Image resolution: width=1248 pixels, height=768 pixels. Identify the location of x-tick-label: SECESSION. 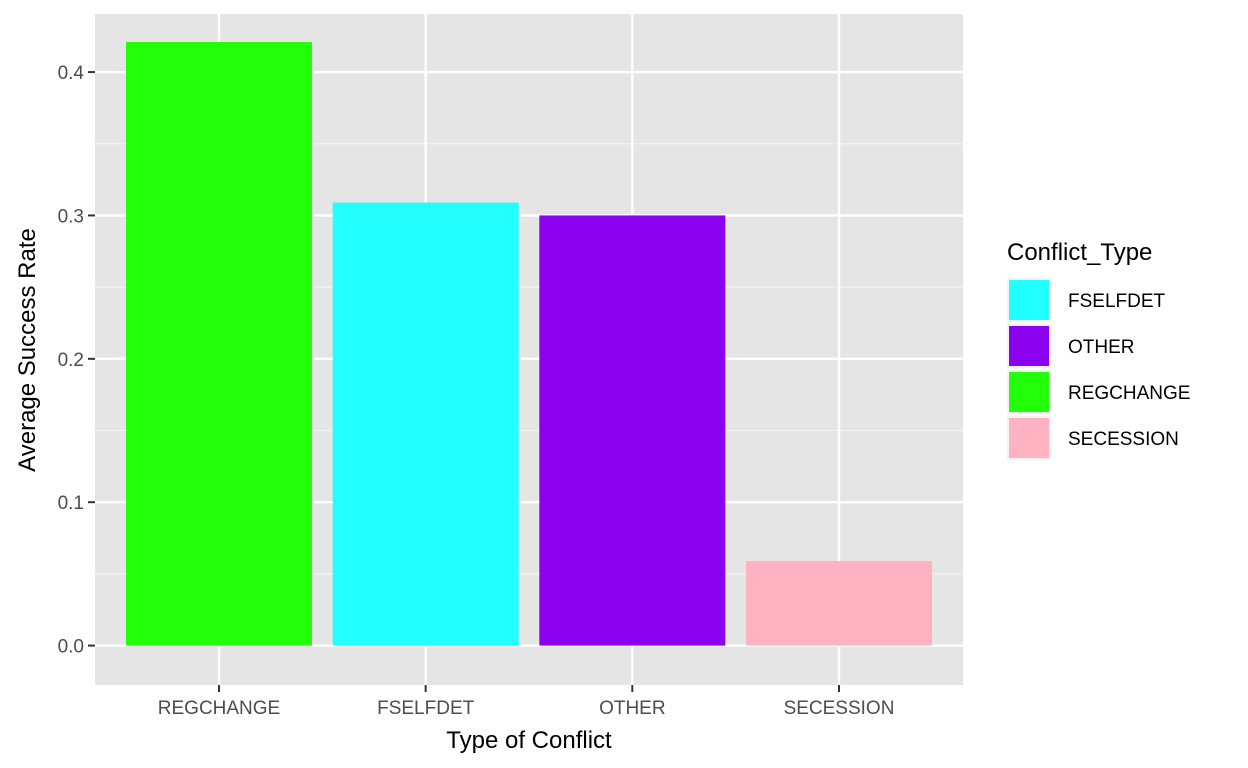
(839, 708).